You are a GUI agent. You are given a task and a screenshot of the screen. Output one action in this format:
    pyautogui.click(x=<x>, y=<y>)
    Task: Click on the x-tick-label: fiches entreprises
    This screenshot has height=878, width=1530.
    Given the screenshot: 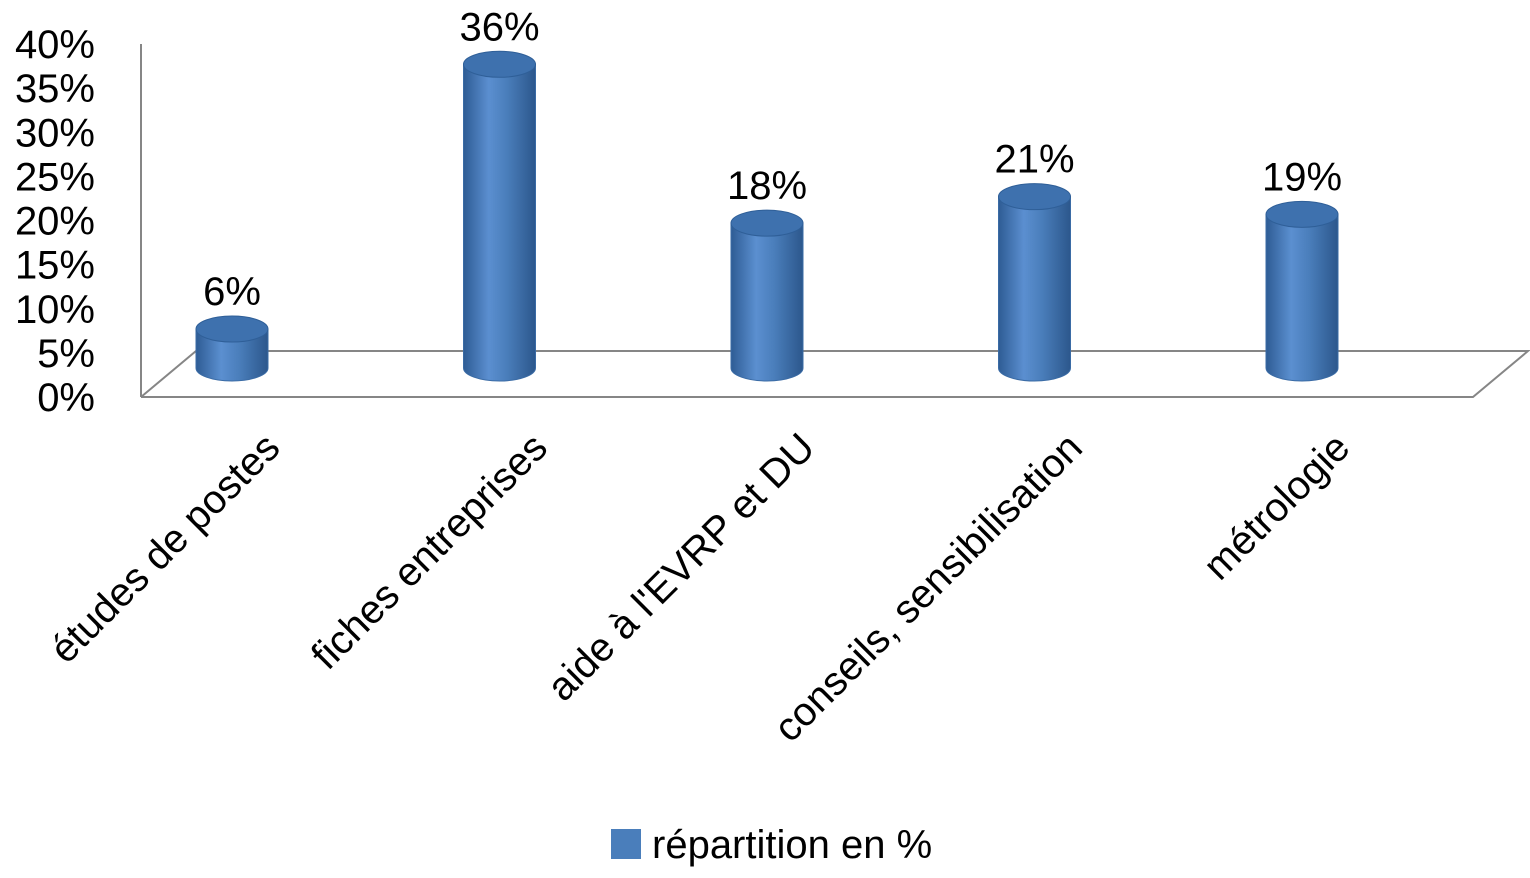 What is the action you would take?
    pyautogui.click(x=429, y=551)
    